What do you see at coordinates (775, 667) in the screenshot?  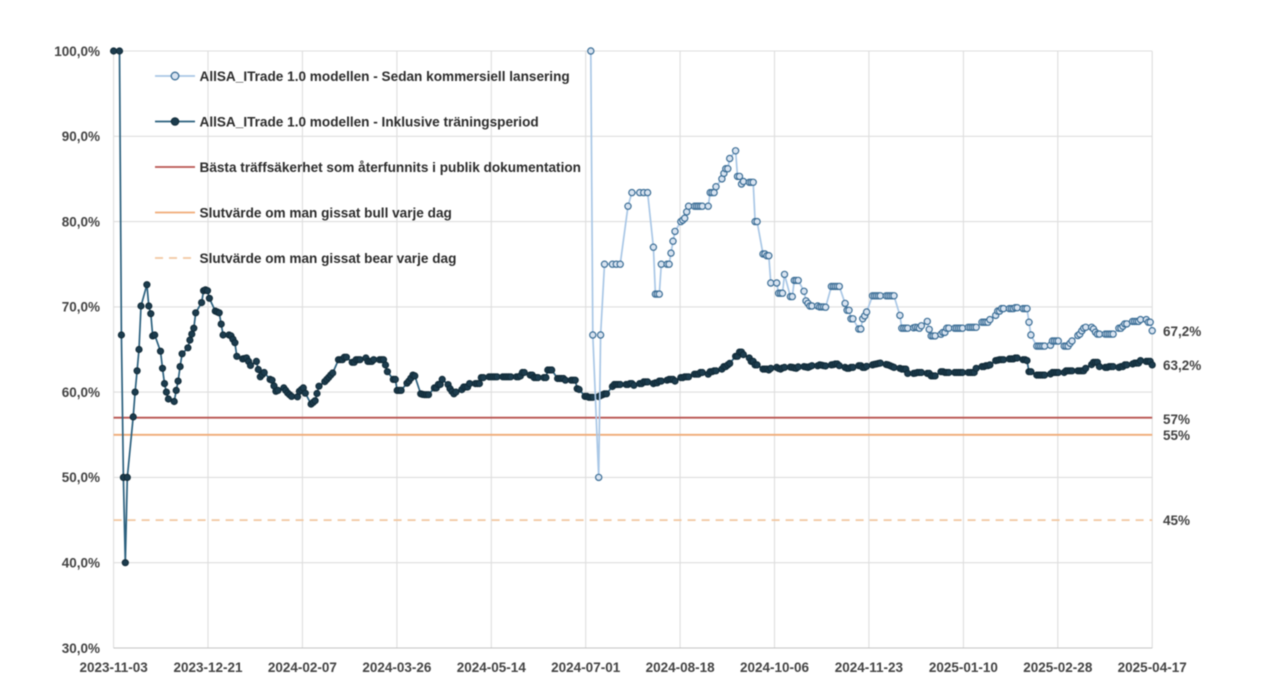 I see `svg-text: 2024-10-06` at bounding box center [775, 667].